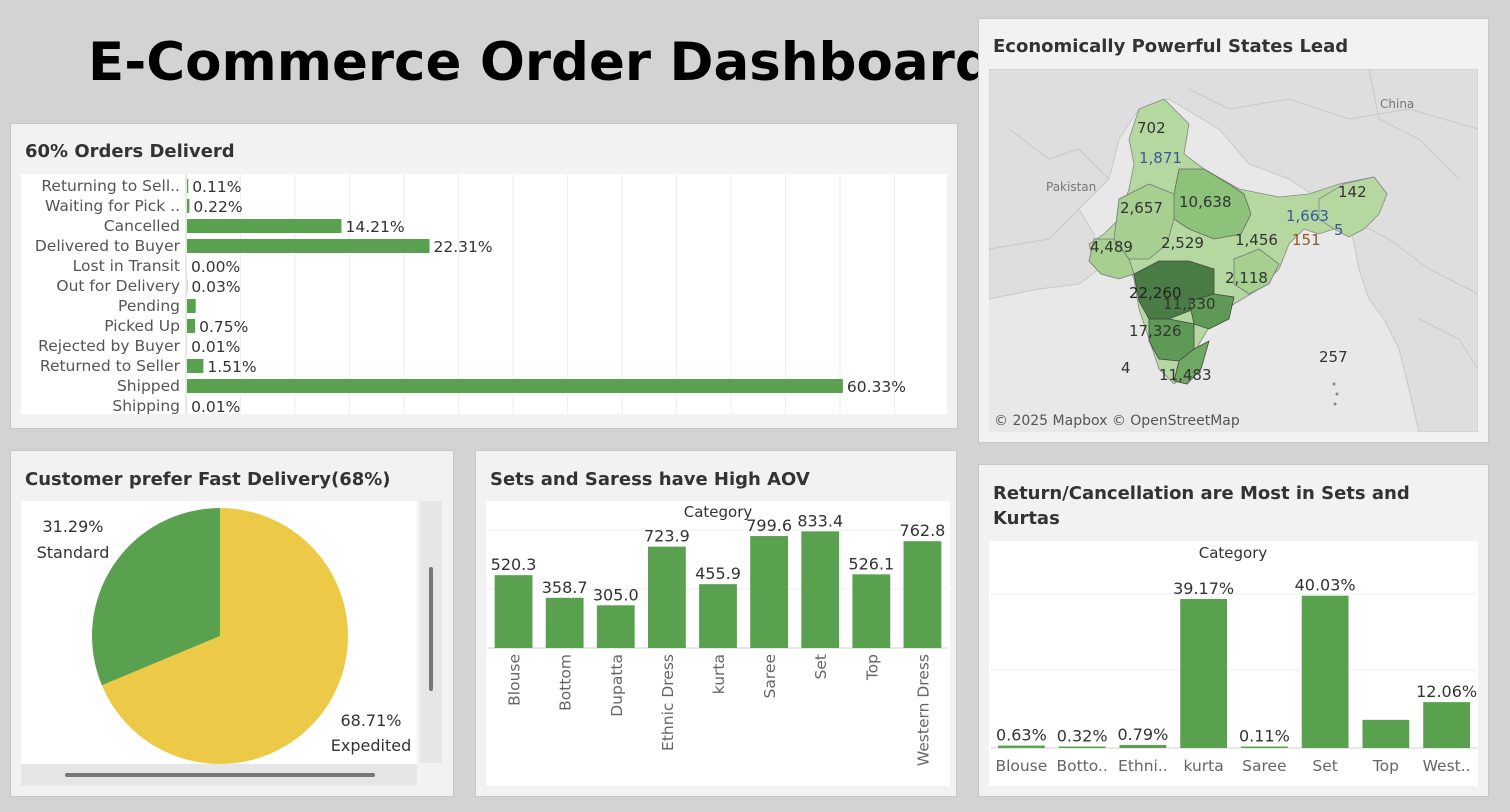 This screenshot has width=1510, height=812. What do you see at coordinates (112, 206) in the screenshot?
I see `status-category-label: Waiting for Pick ..` at bounding box center [112, 206].